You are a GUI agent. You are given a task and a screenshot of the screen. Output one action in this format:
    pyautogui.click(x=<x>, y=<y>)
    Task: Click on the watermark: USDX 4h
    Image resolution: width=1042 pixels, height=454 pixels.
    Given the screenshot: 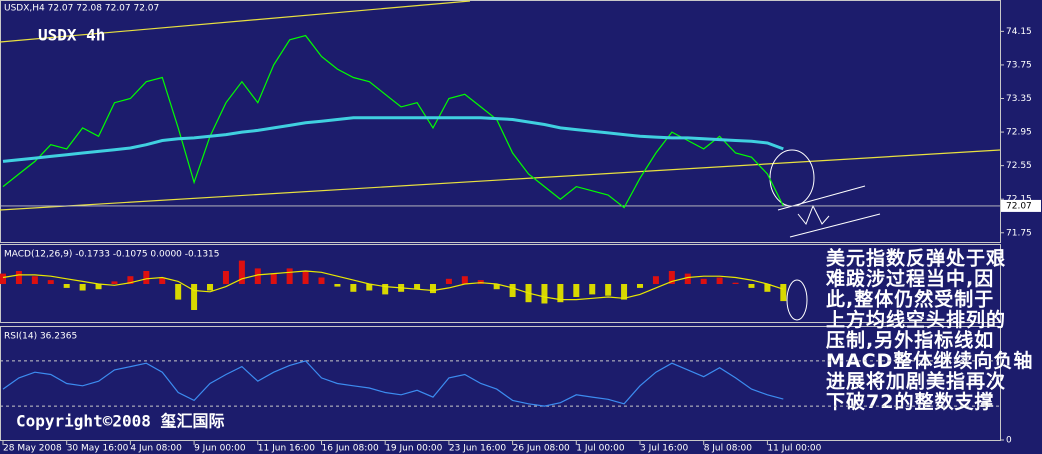 What is the action you would take?
    pyautogui.click(x=71, y=35)
    